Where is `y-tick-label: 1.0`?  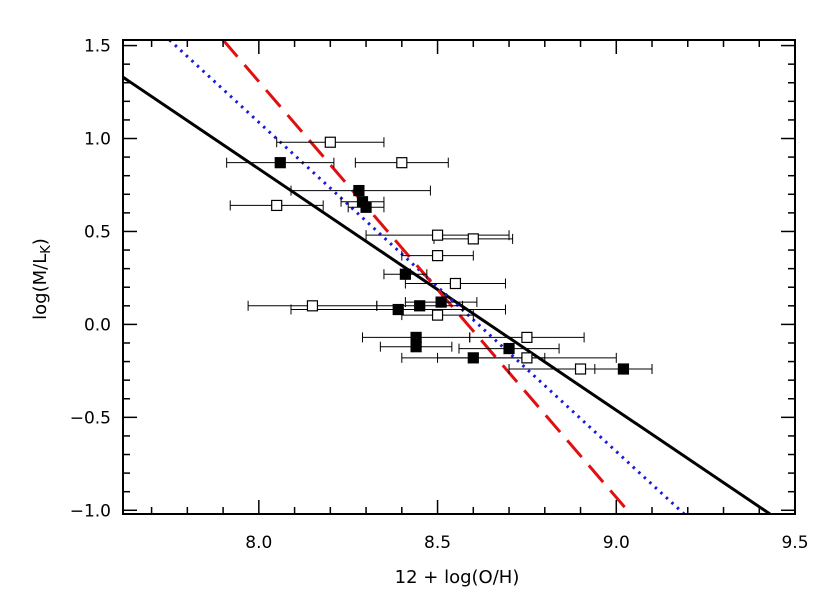 y-tick-label: 1.0 is located at coordinates (97, 140).